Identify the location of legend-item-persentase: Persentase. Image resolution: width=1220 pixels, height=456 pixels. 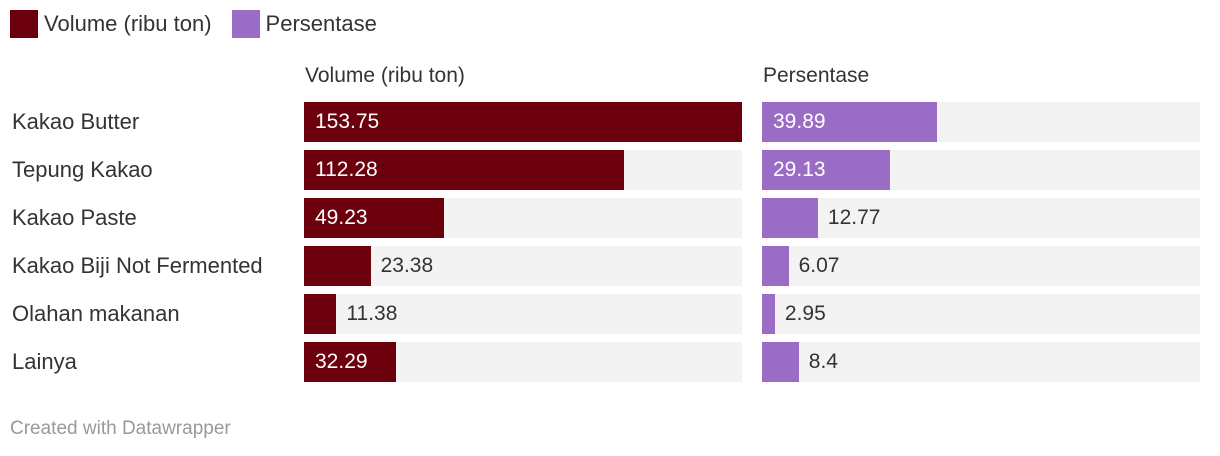
(304, 24).